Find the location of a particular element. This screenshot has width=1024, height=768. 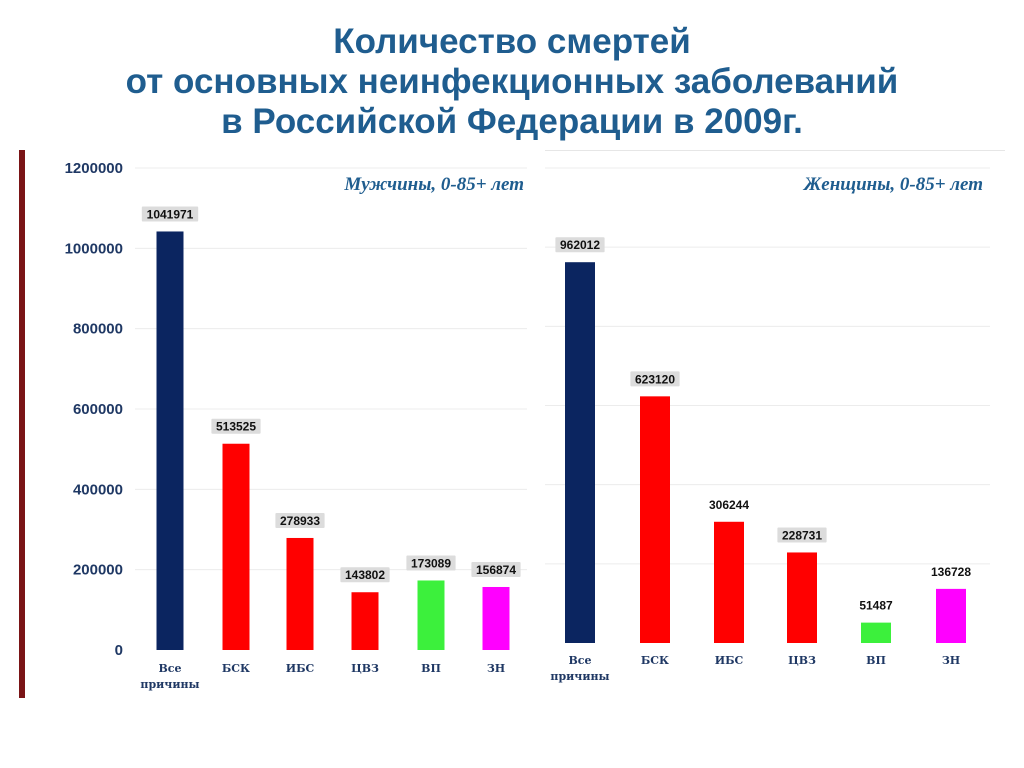

title-line-3: в Российской Федерации в 2009г. is located at coordinates (512, 121).